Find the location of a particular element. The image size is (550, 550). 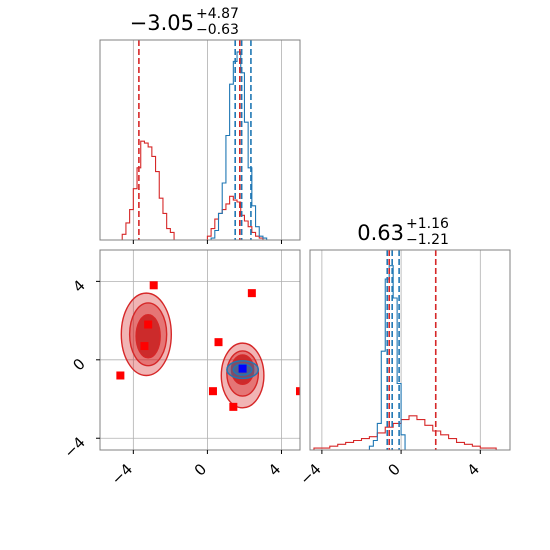

joint-plot-area is located at coordinates (200, 350).